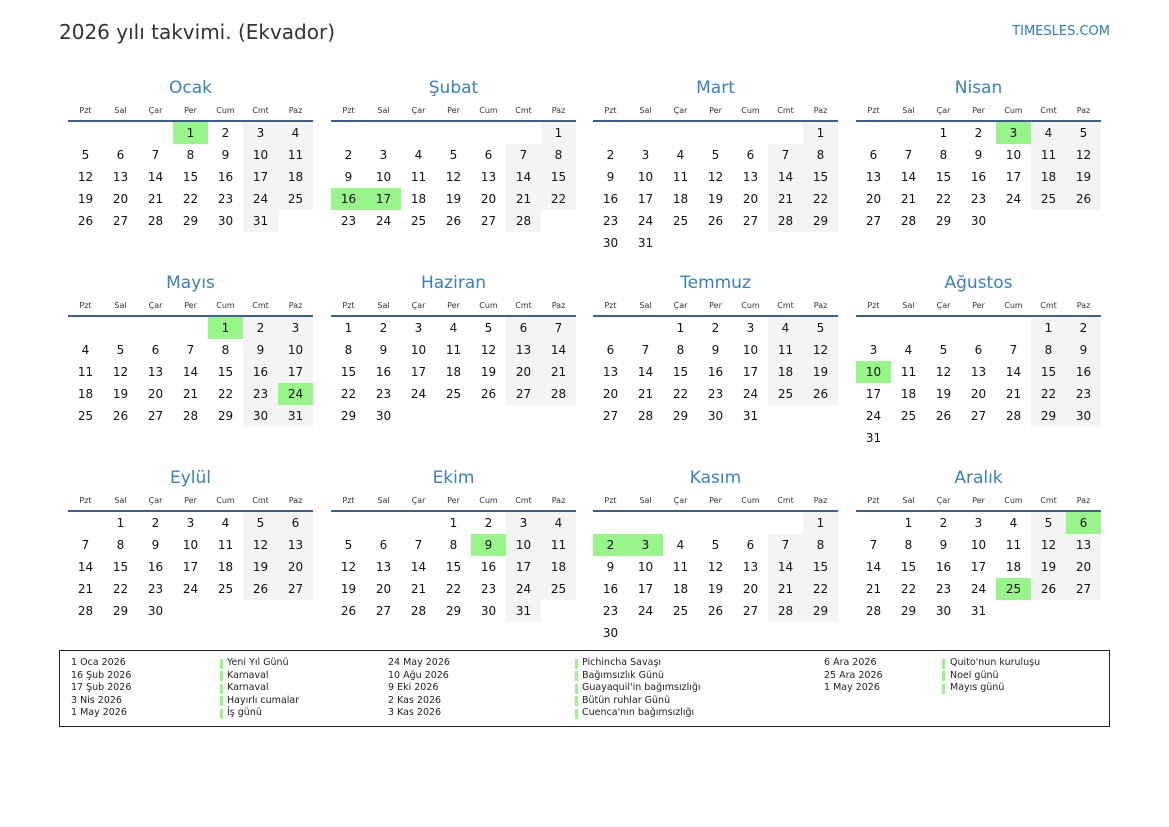 This screenshot has height=827, width=1169. I want to click on day-cell: 31, so click(295, 416).